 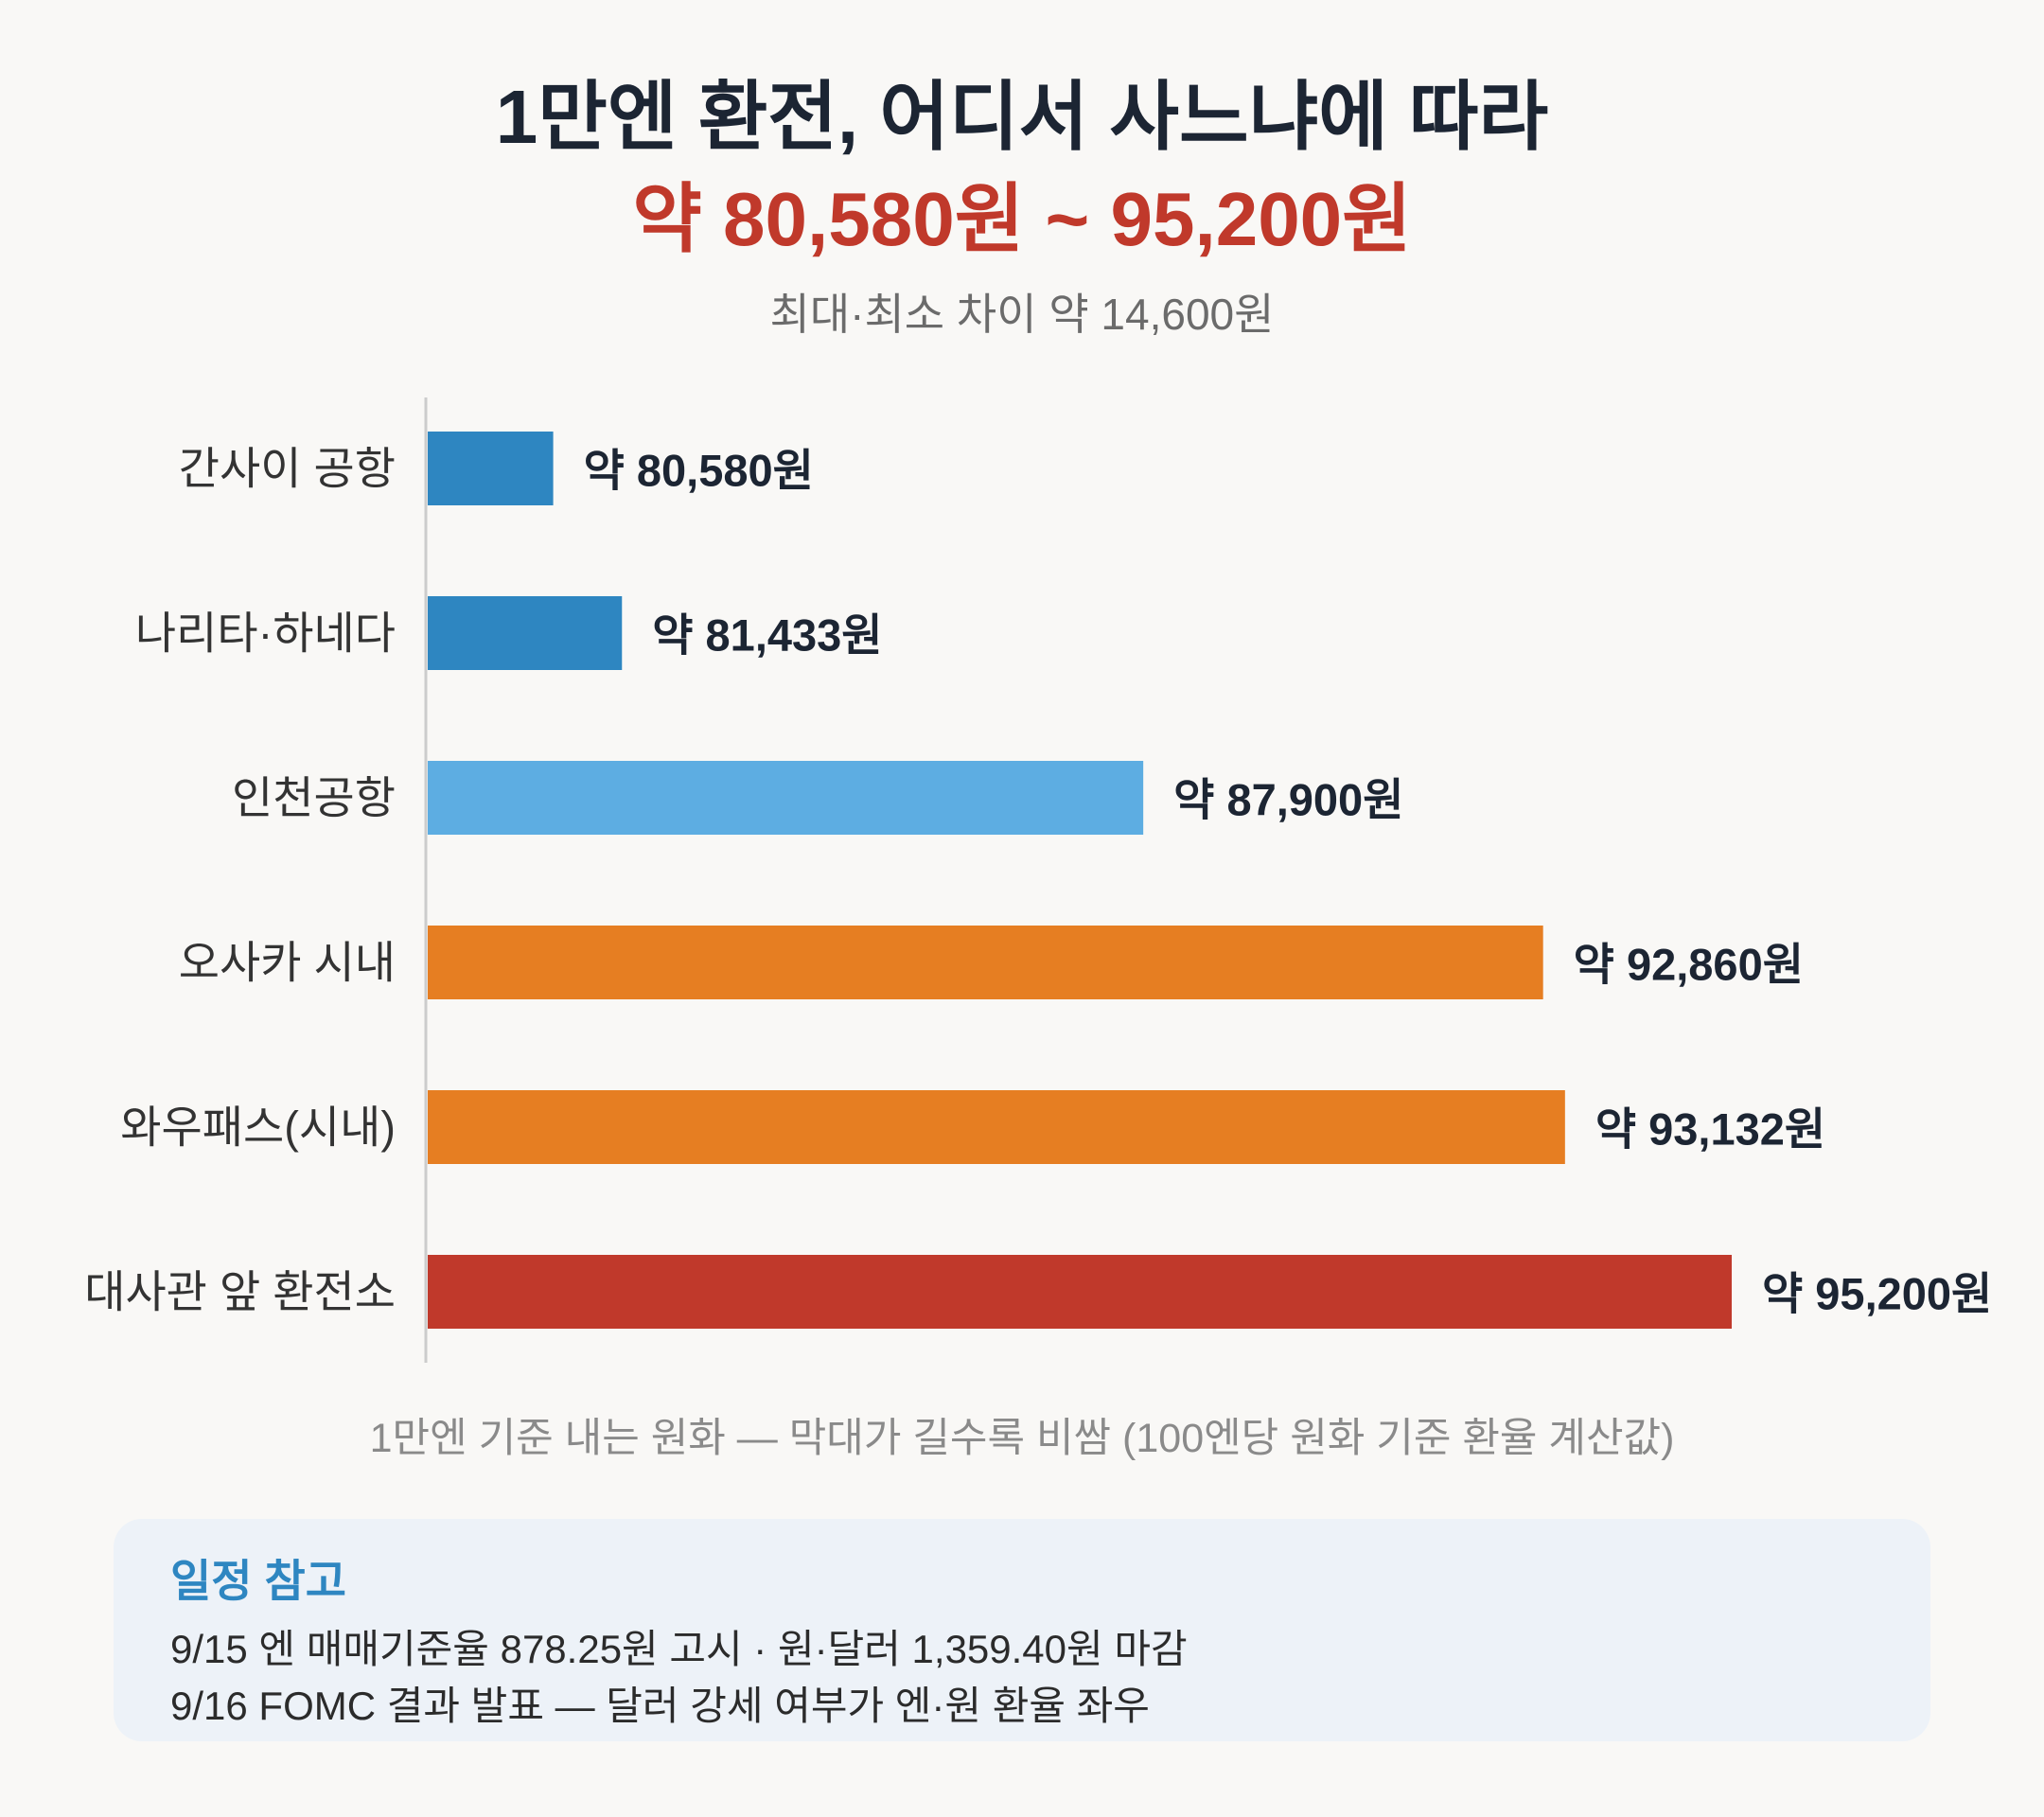 What do you see at coordinates (240, 1292) in the screenshot?
I see `category-label: 대사관 앞 환전소` at bounding box center [240, 1292].